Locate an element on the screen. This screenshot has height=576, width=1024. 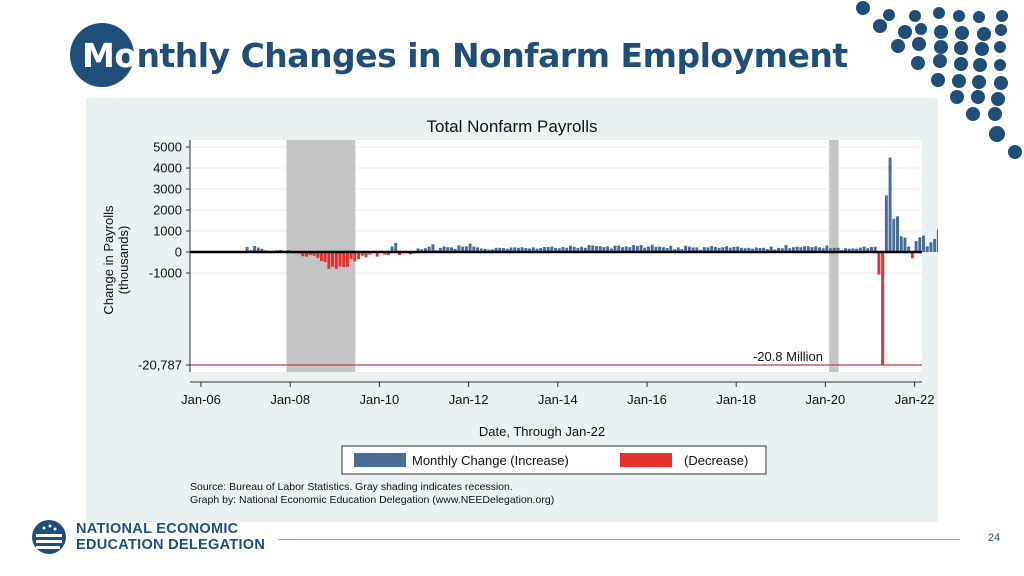
y-tick-label: 1000 is located at coordinates (167, 231).